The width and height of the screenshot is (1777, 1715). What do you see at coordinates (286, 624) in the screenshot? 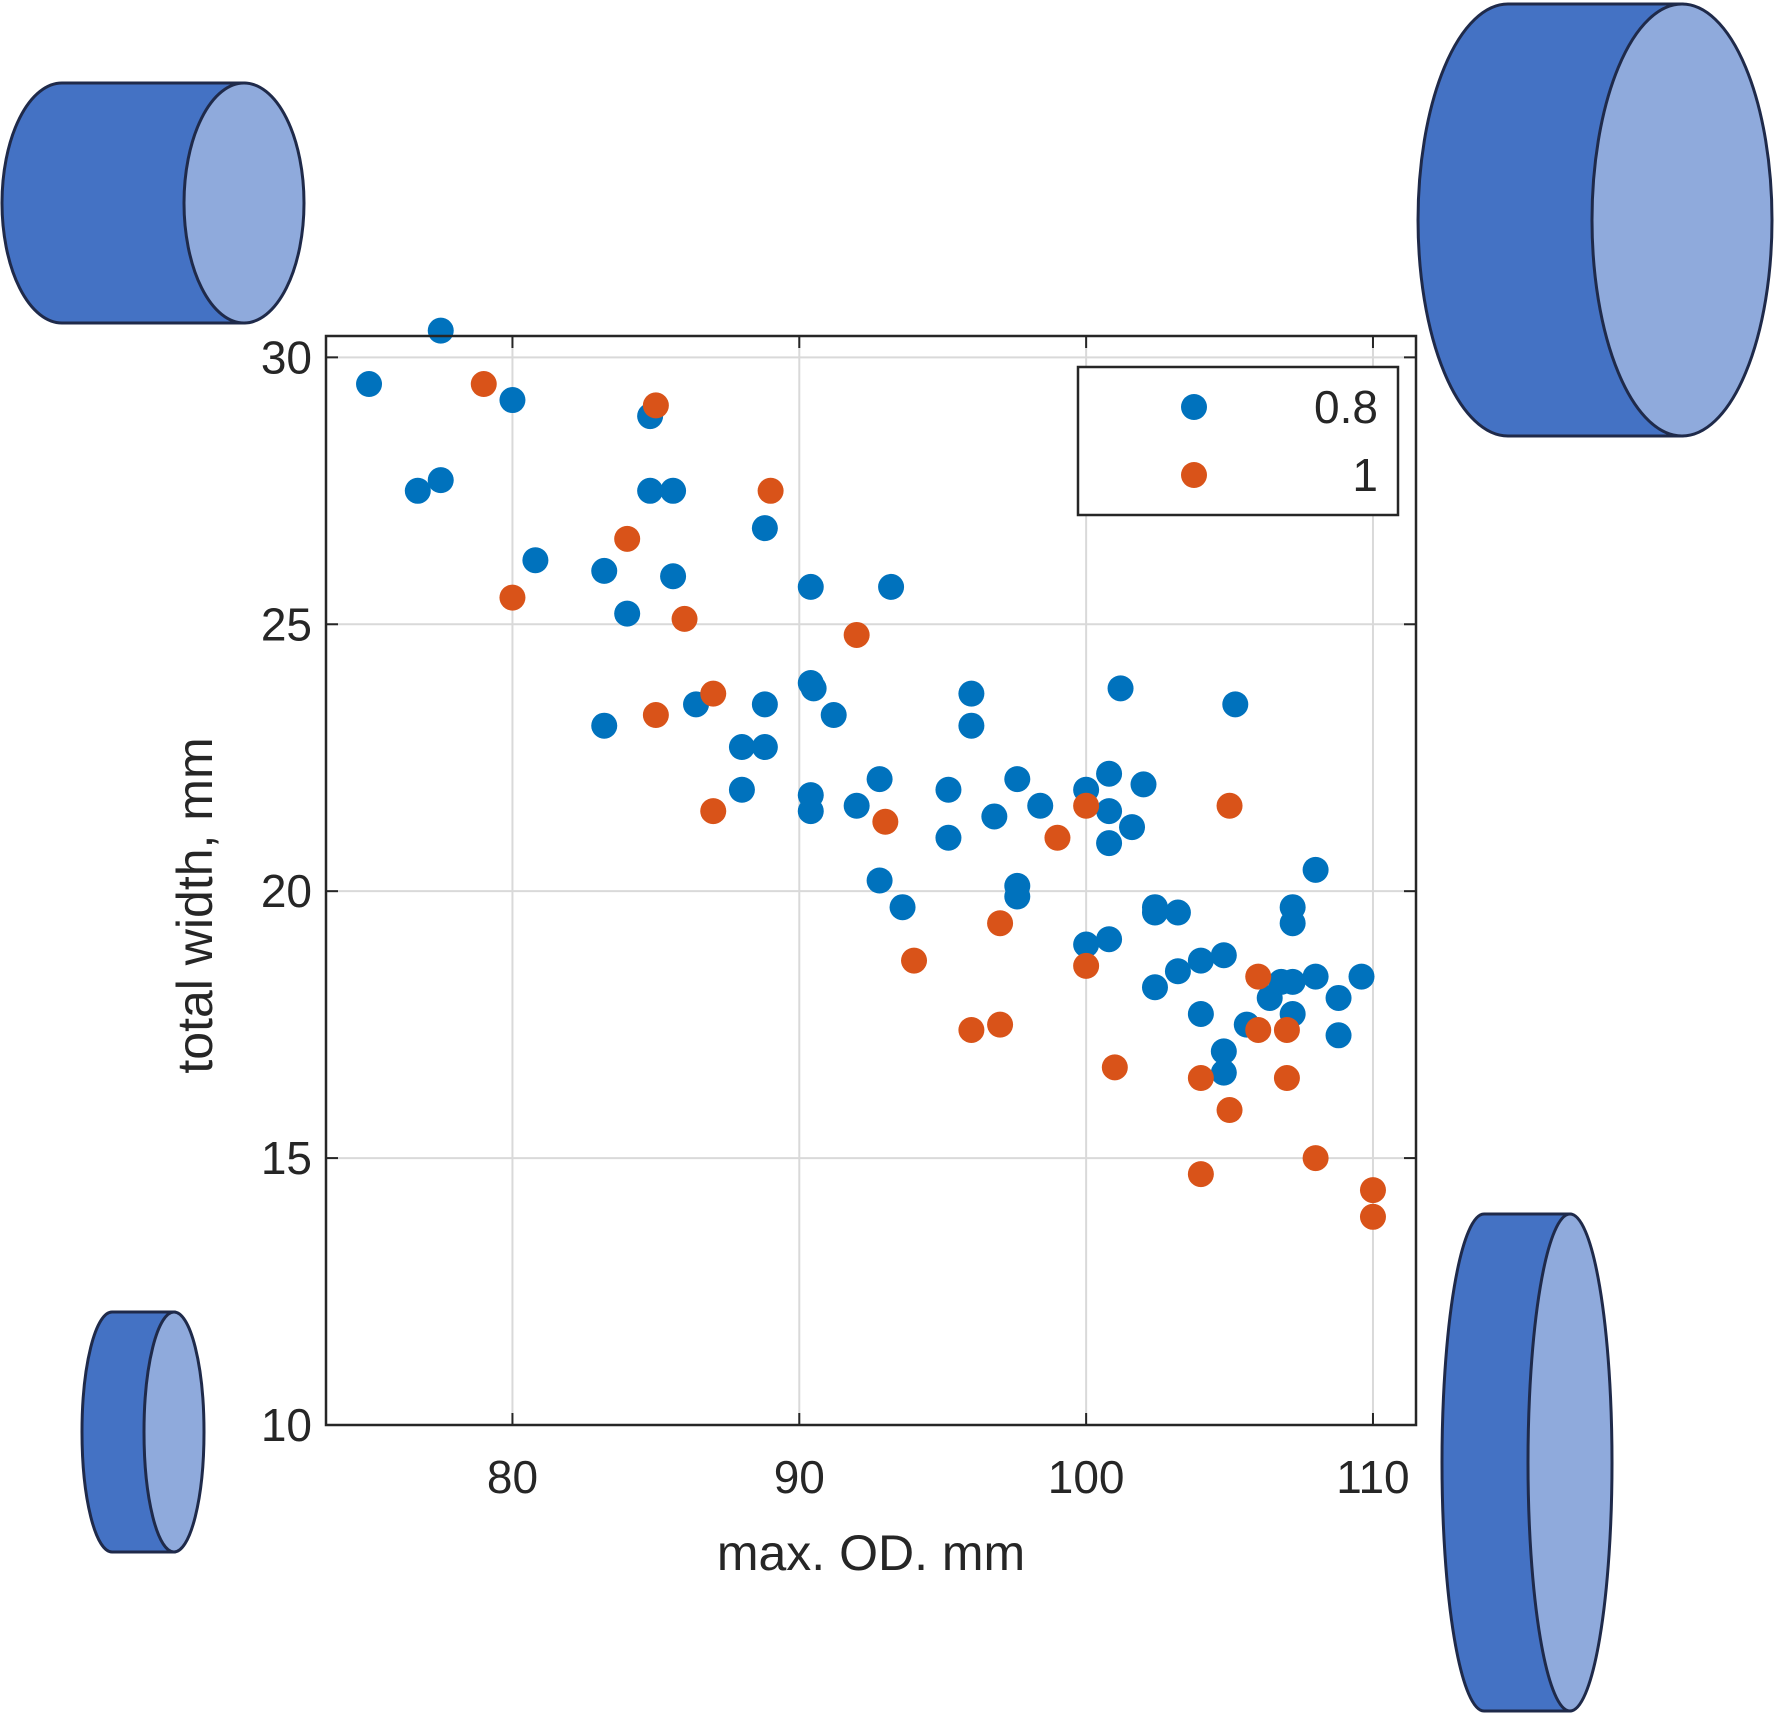
I see `y-tick-label: 25` at bounding box center [286, 624].